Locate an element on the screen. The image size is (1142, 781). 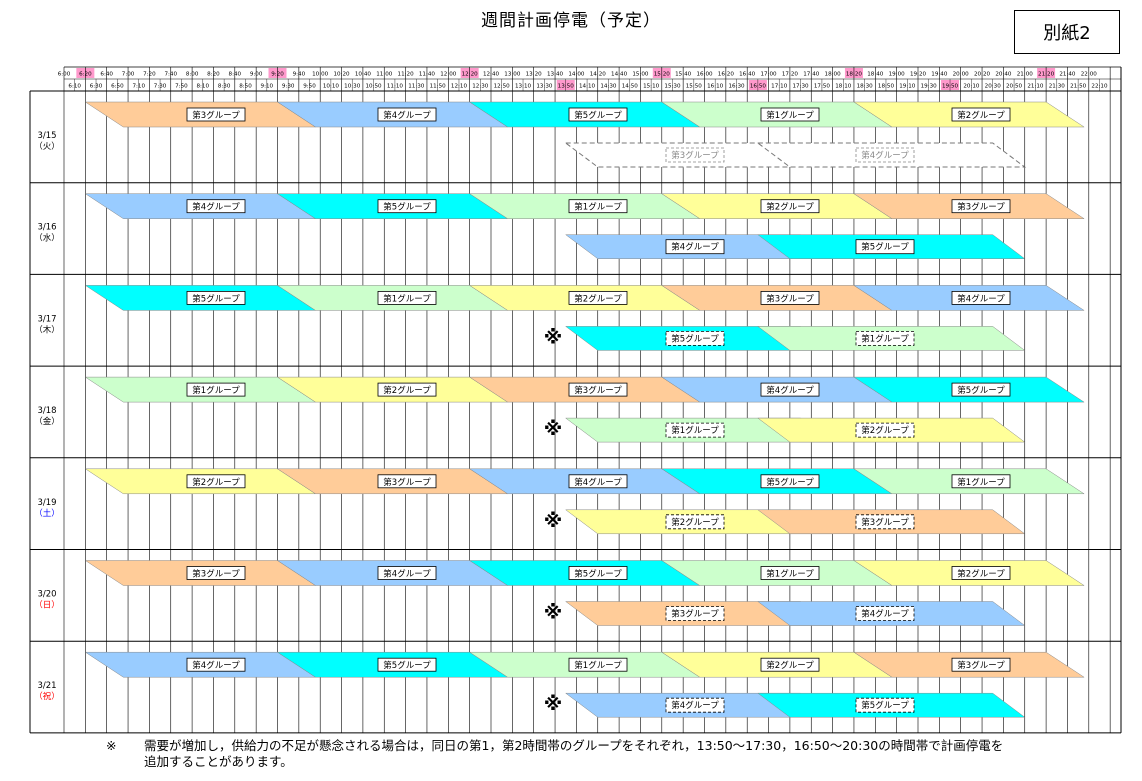
time-label-bottom: 20:30 is located at coordinates (993, 87).